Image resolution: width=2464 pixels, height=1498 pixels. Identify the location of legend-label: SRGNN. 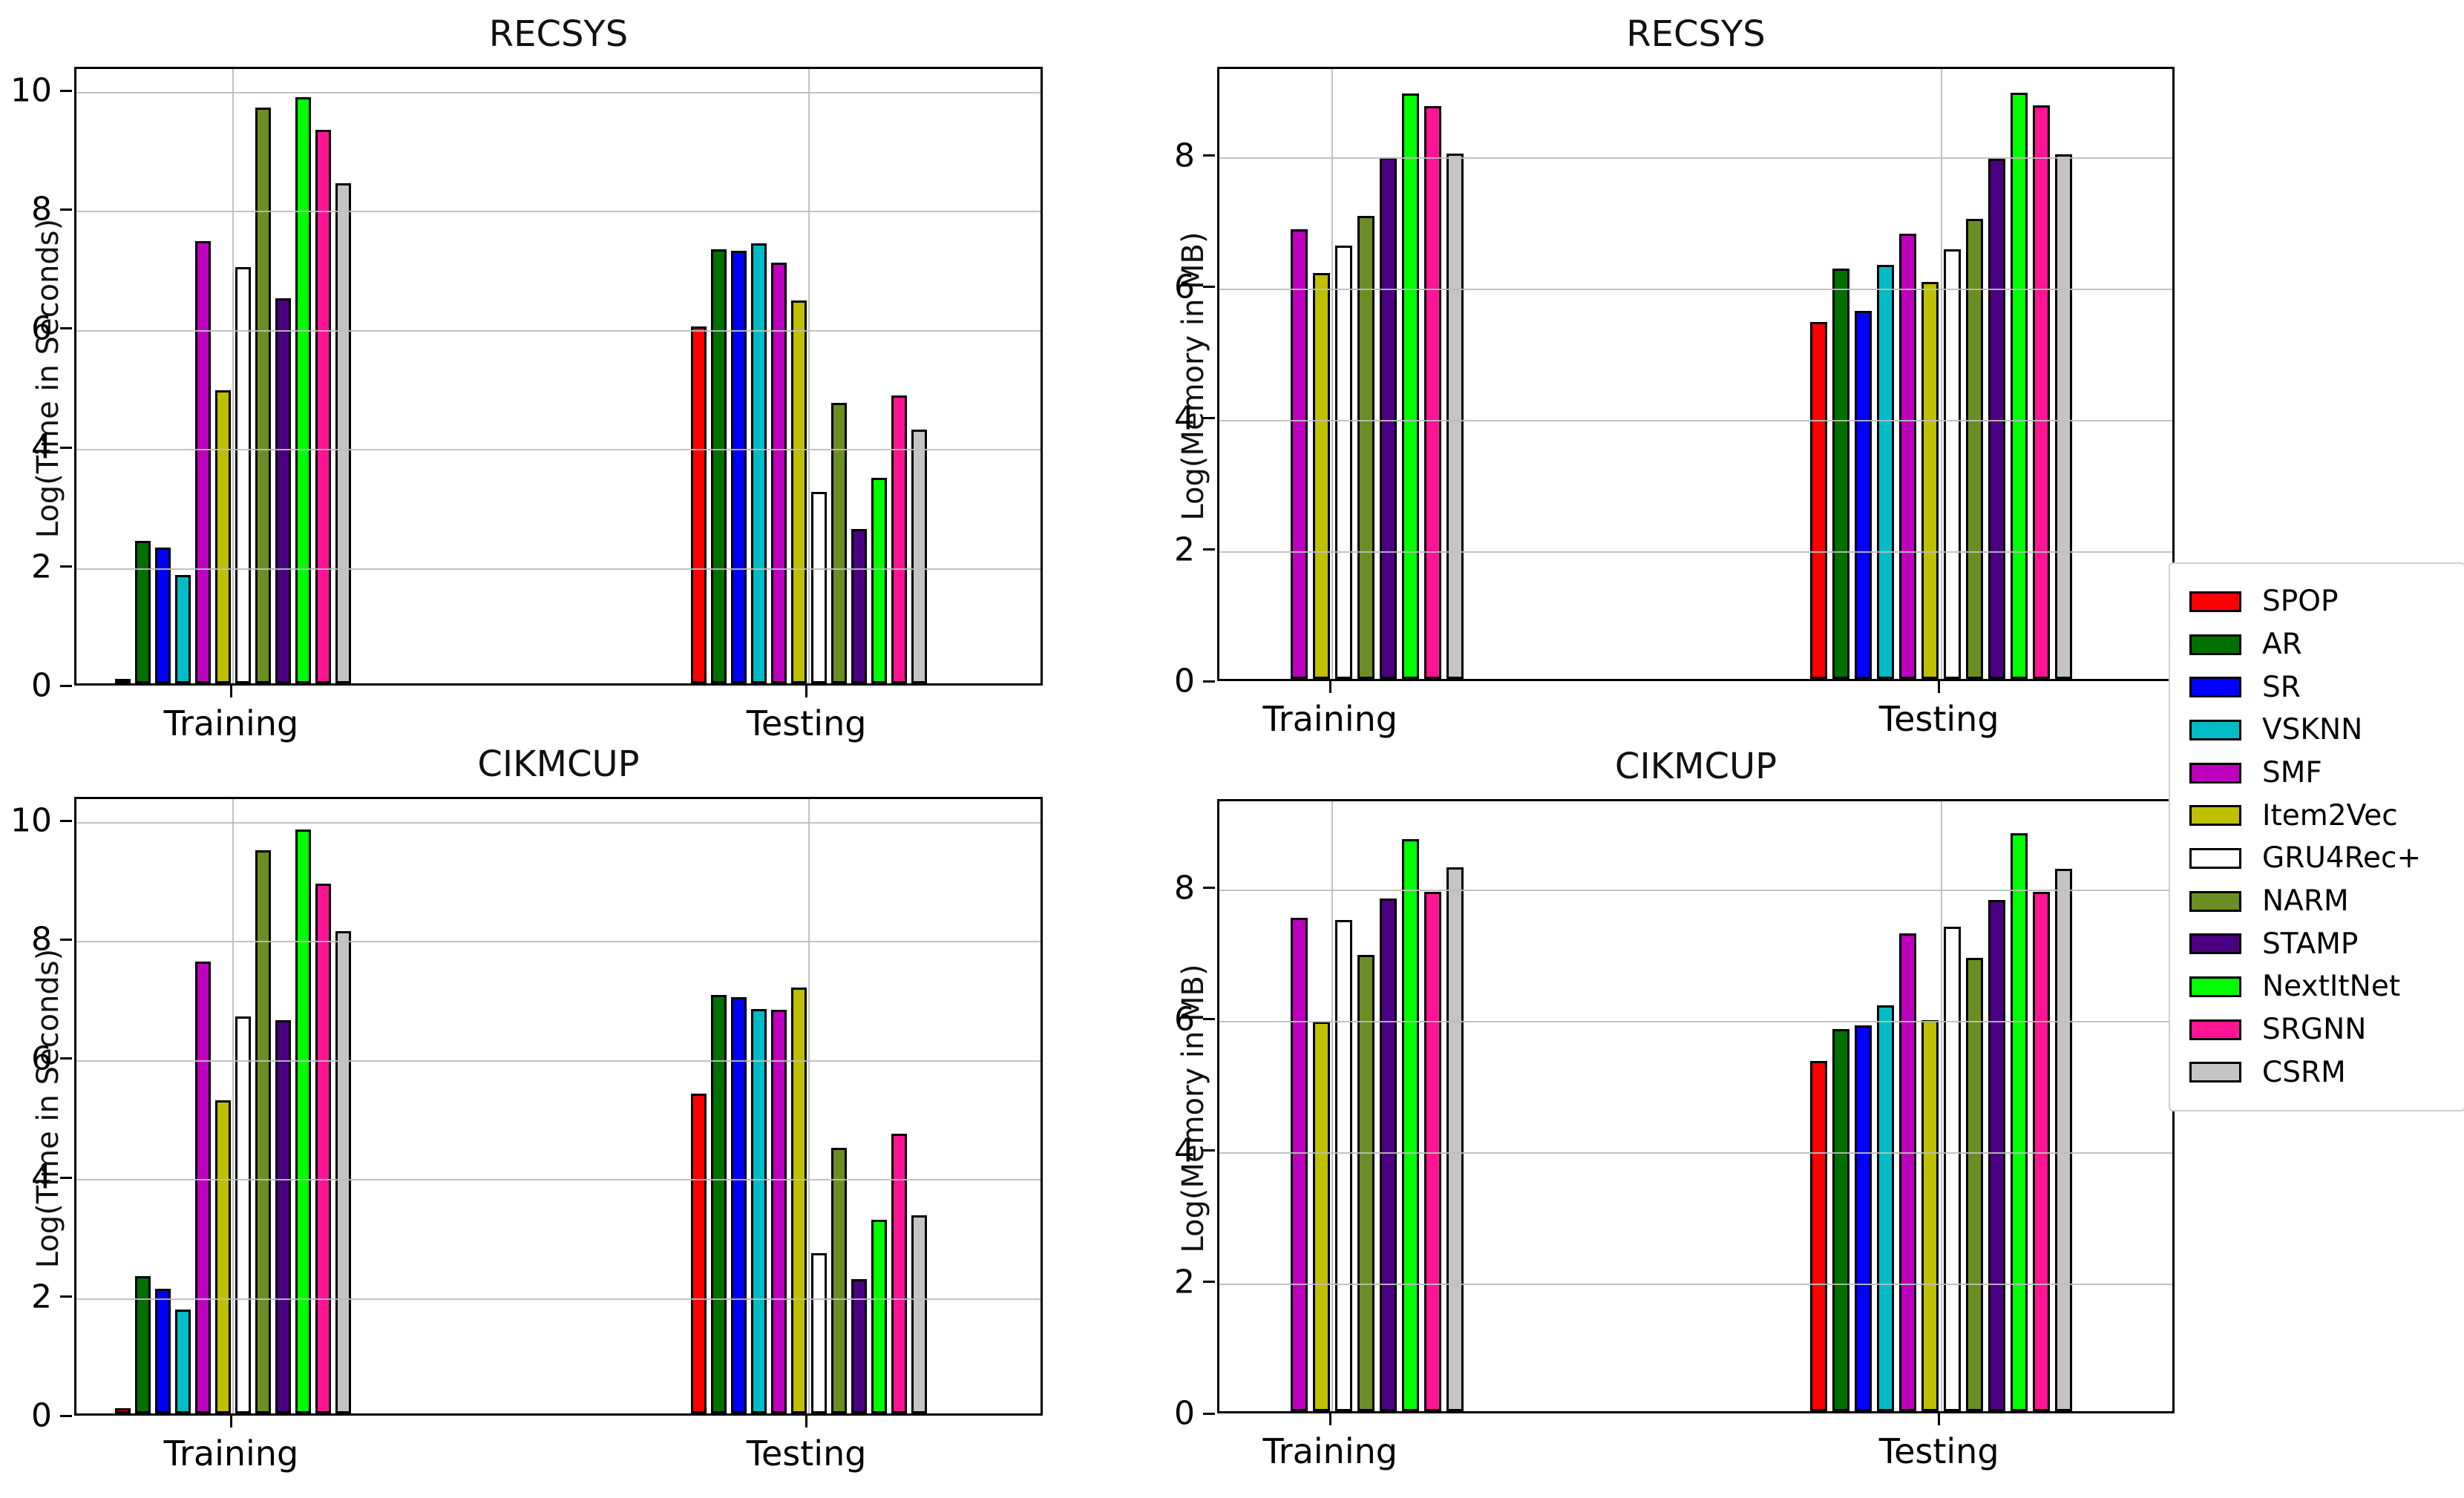
(2314, 1030).